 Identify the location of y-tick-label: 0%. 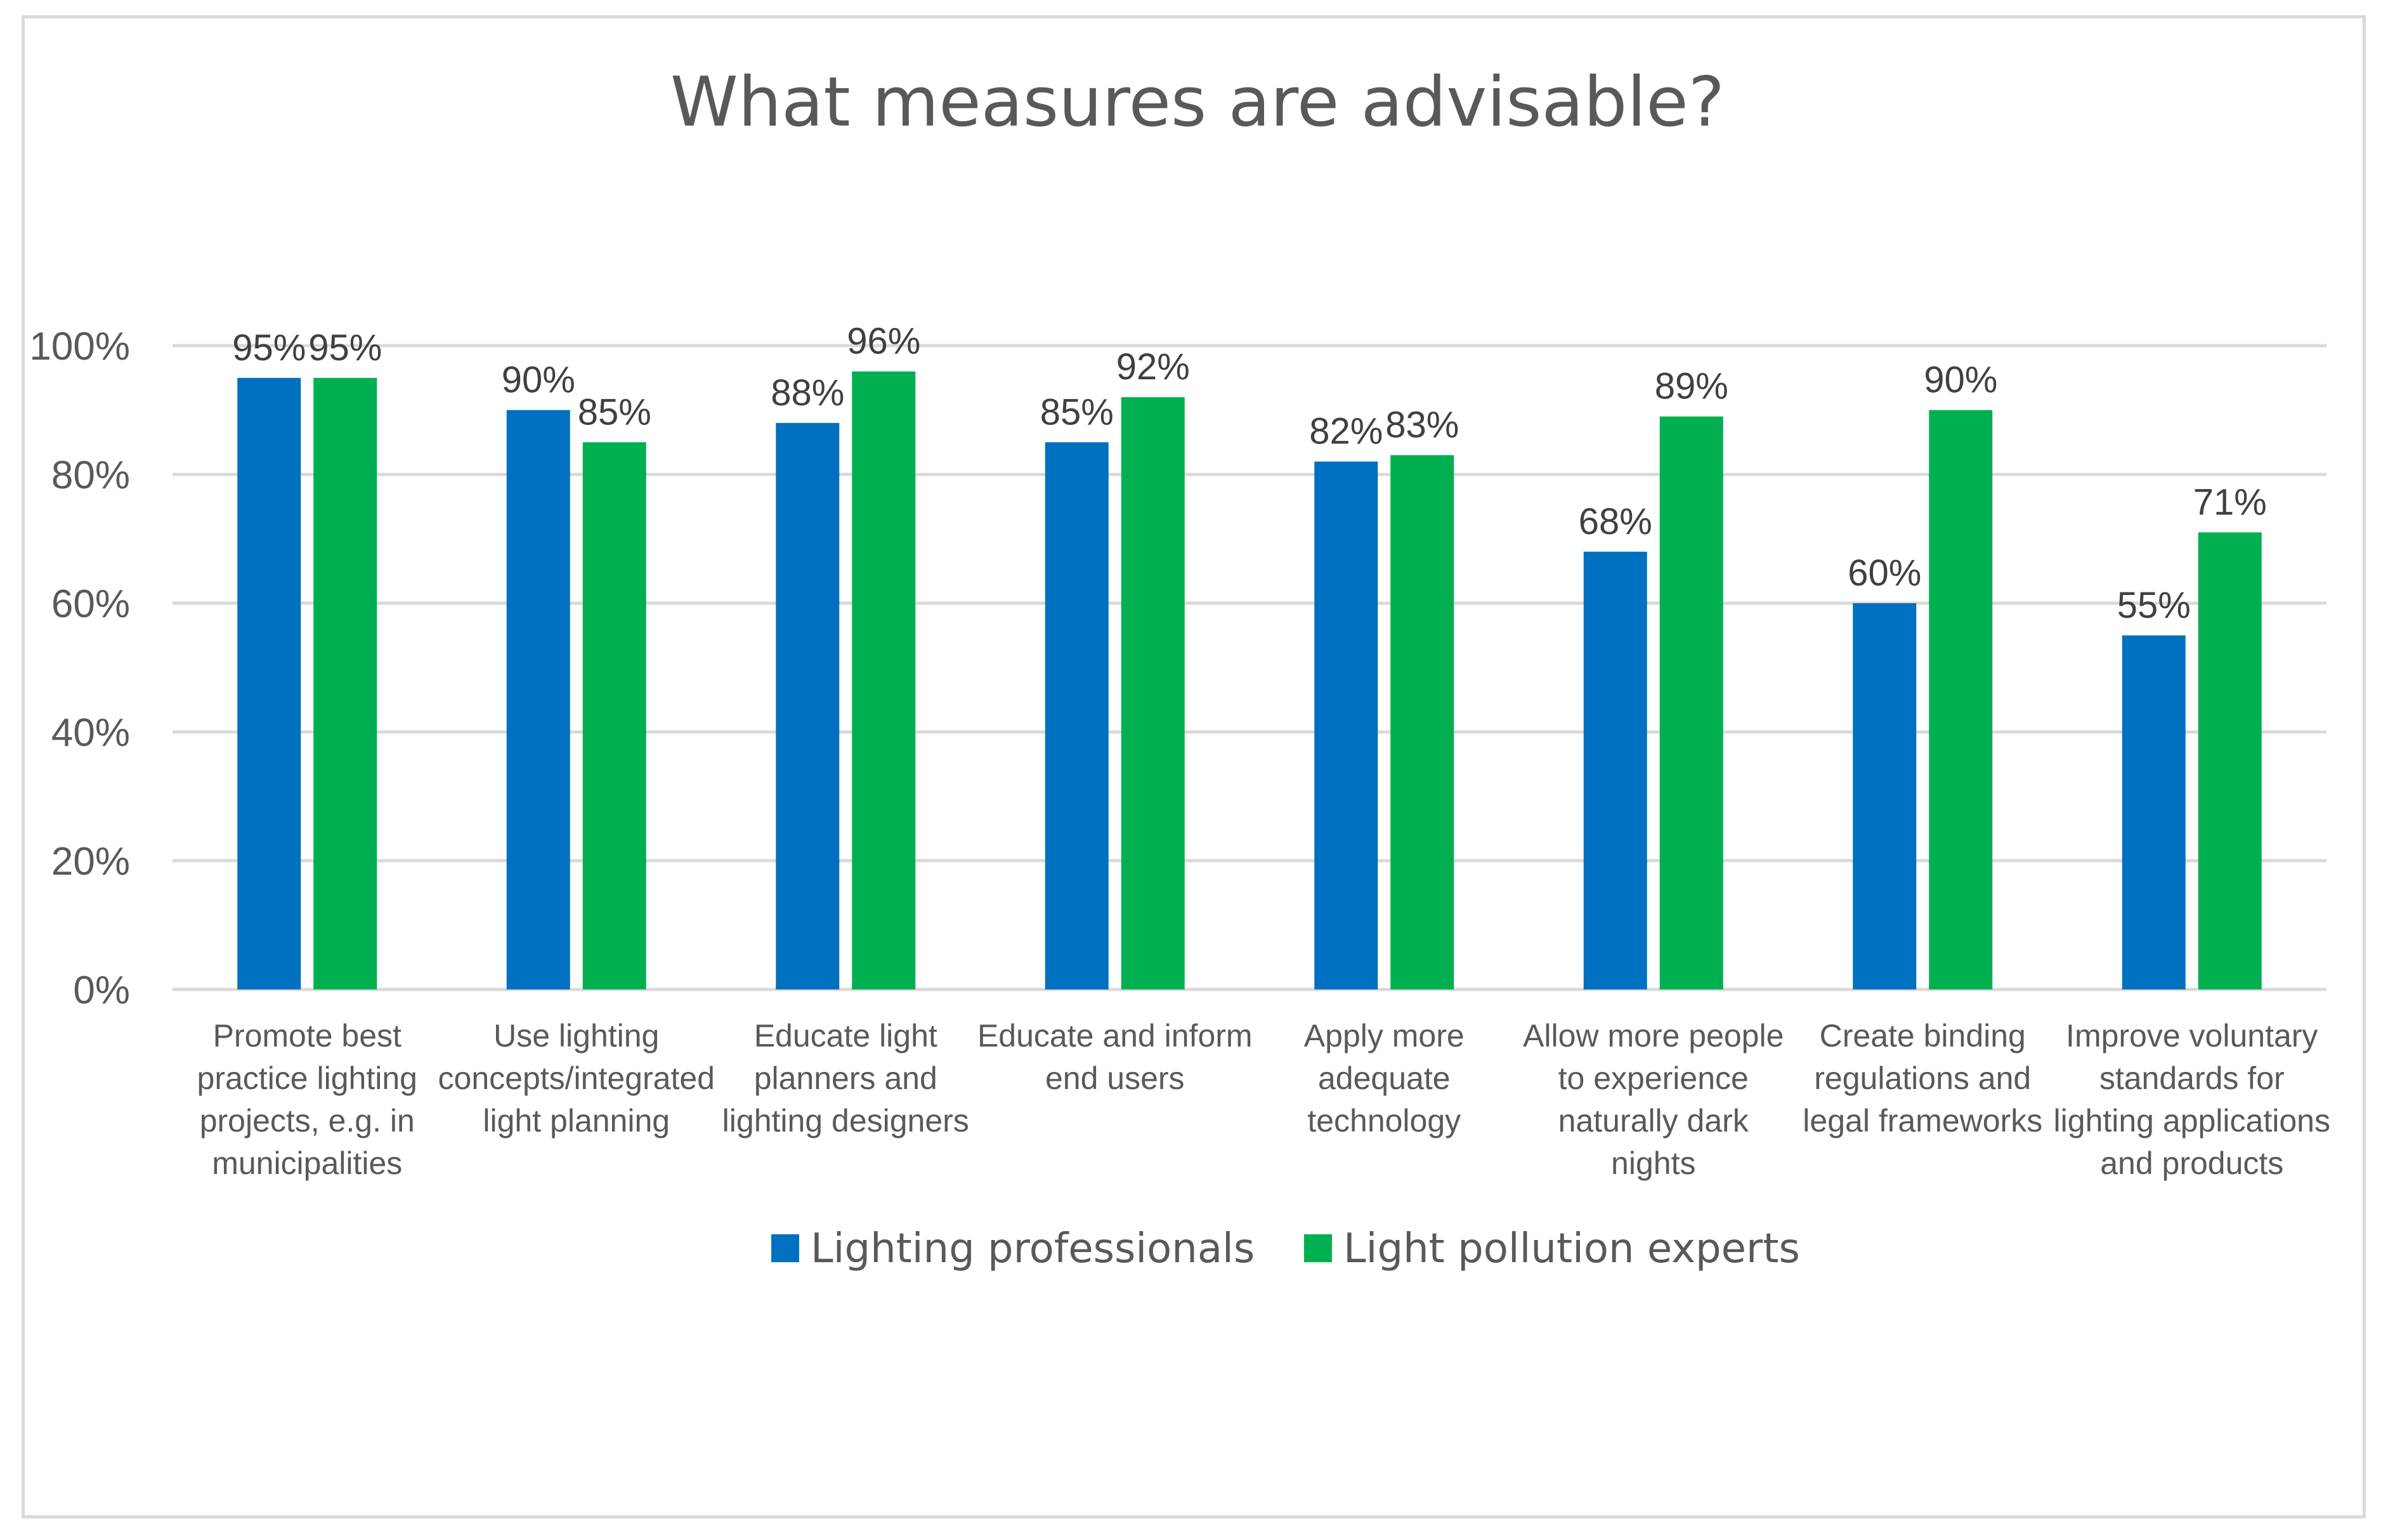
(101, 990).